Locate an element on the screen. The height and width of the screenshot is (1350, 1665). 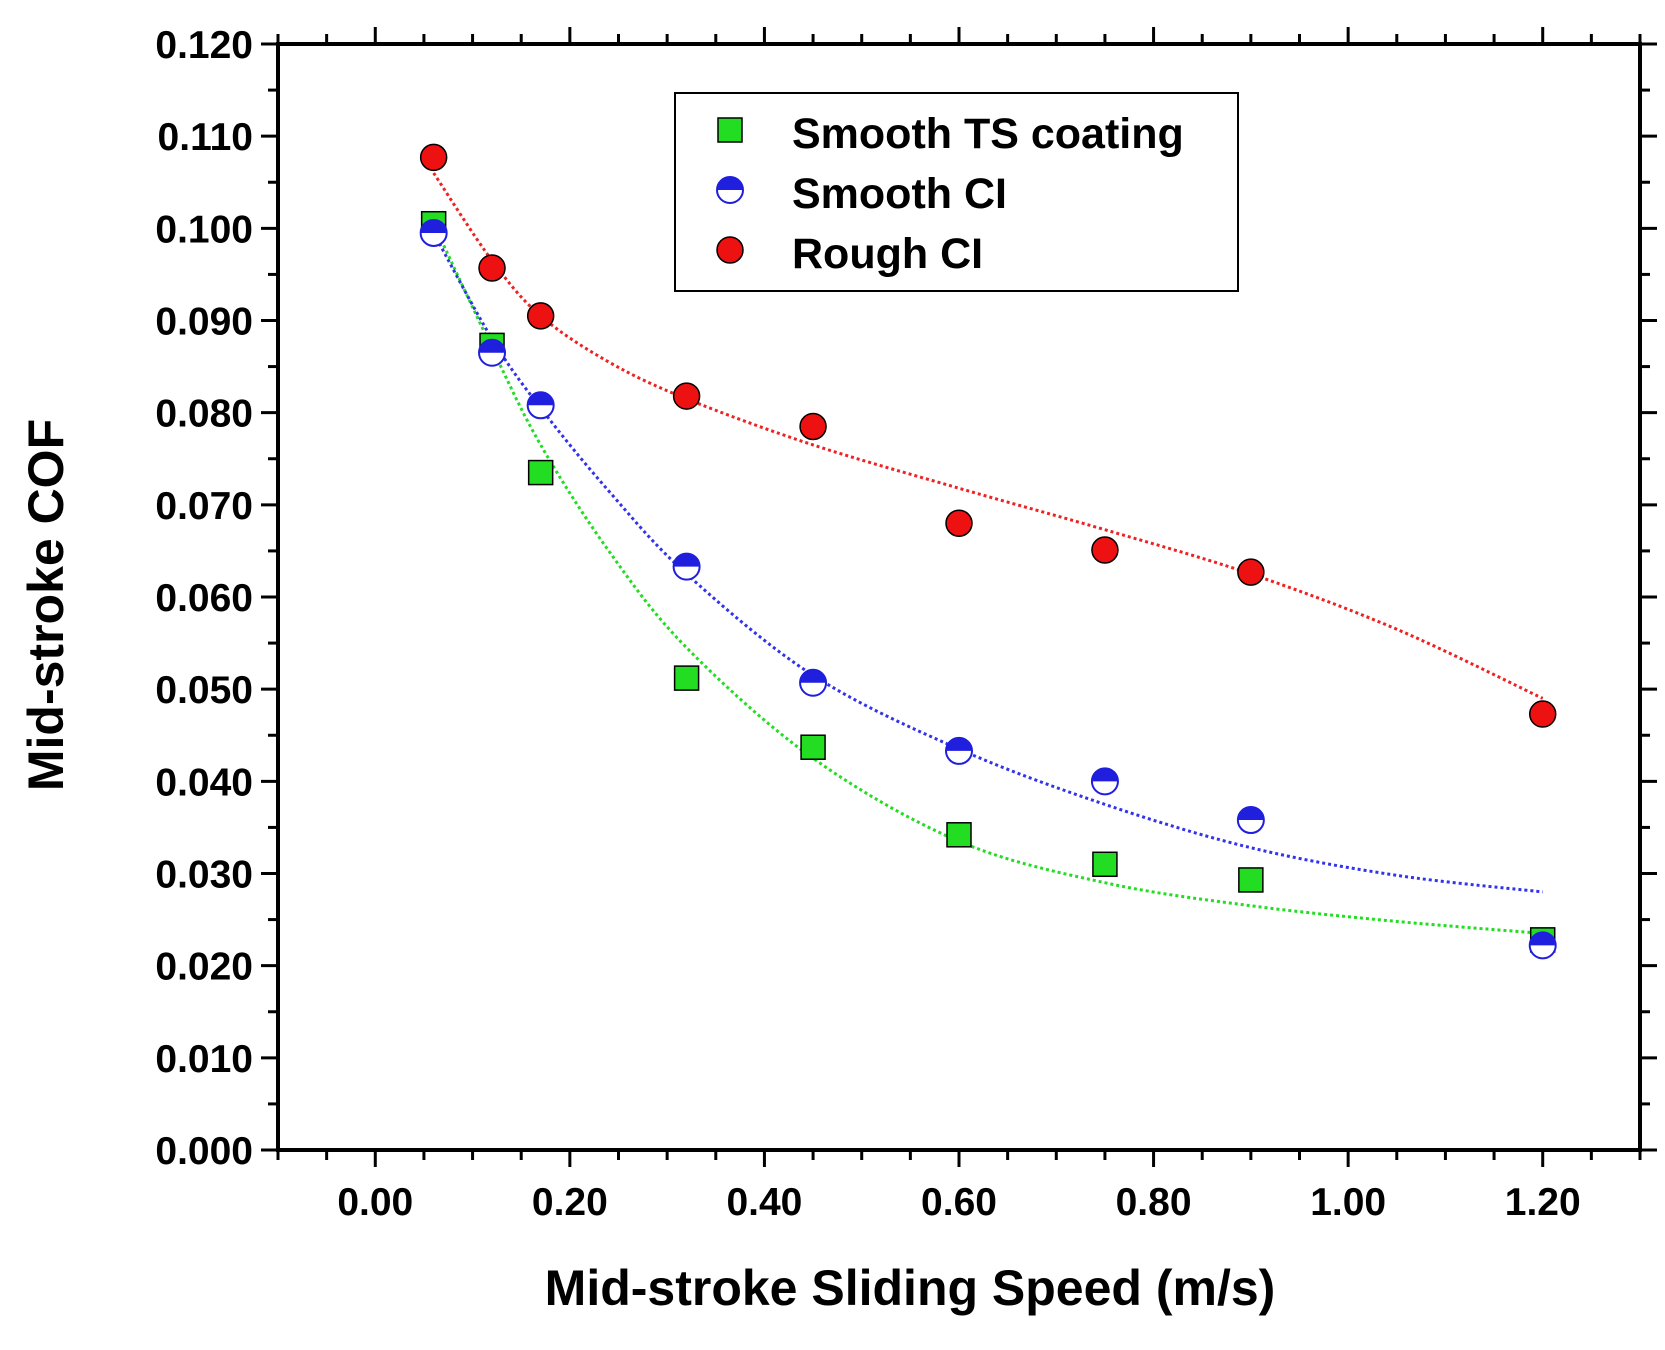
y-tick-label: 0.030 is located at coordinates (204, 875).